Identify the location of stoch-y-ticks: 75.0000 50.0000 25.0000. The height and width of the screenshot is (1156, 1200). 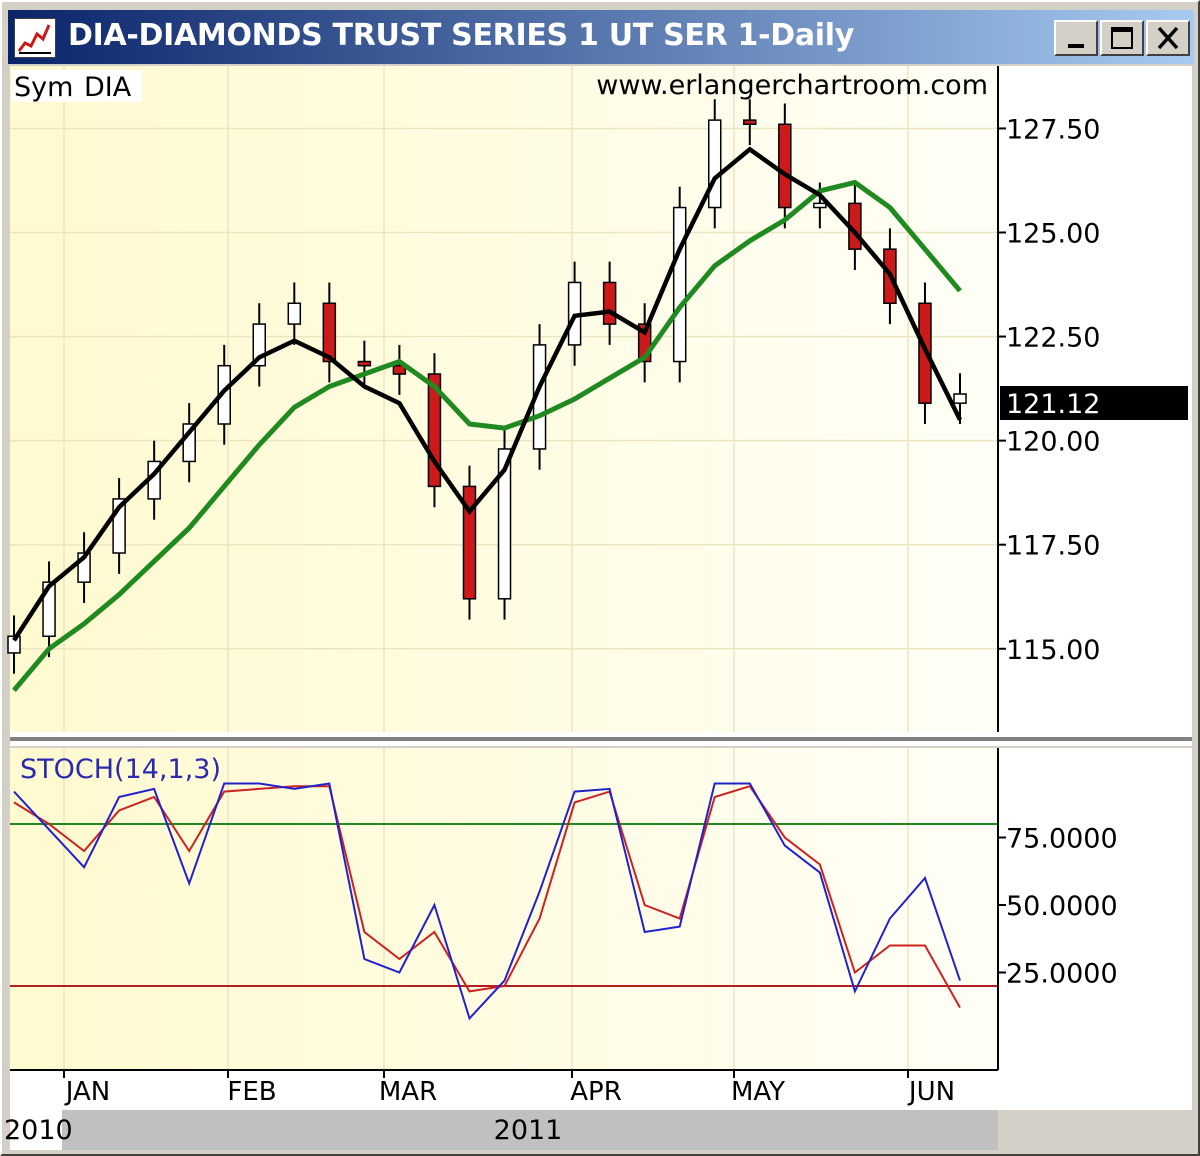
(1058, 907).